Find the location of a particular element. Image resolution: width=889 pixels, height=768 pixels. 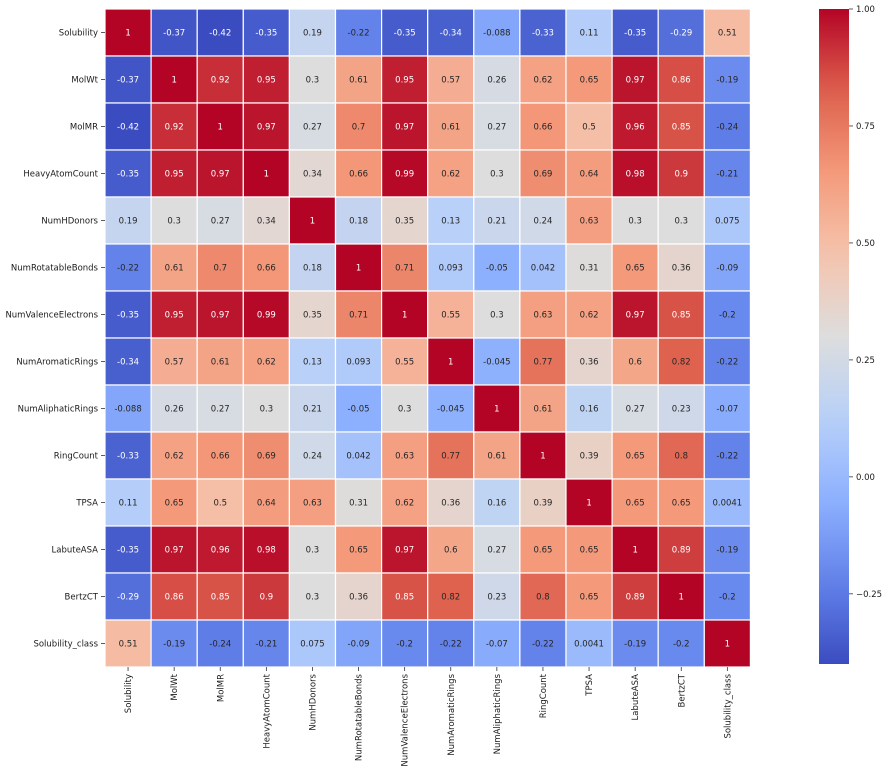

cell-value-label: 0.16 is located at coordinates (589, 410).